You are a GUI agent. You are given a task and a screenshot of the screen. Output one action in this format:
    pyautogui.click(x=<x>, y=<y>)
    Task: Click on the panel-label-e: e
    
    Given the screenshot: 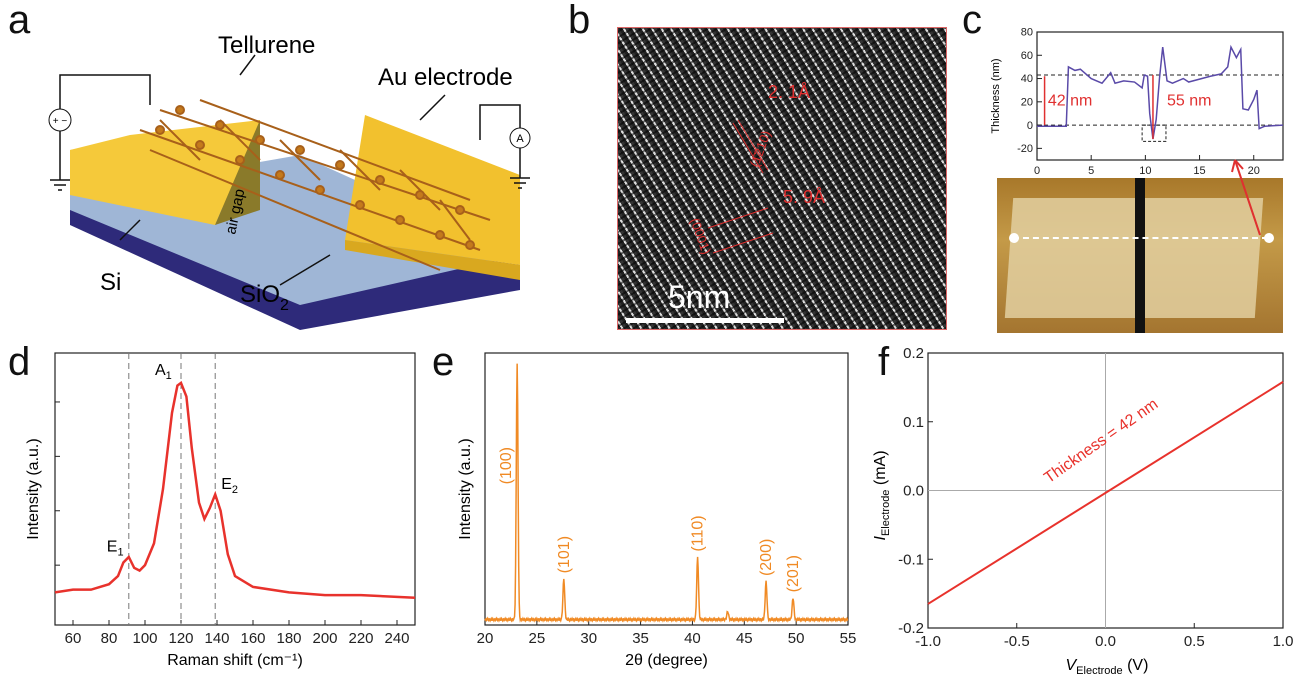 What is the action you would take?
    pyautogui.click(x=443, y=362)
    